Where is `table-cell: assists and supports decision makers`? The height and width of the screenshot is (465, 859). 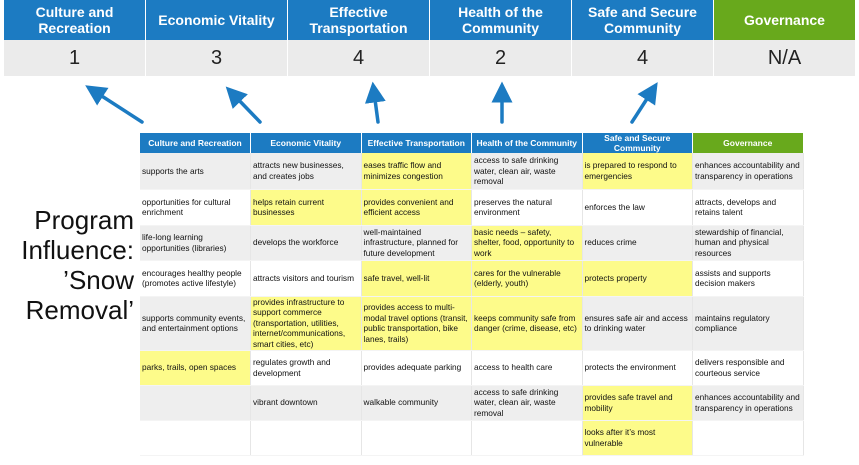 table-cell: assists and supports decision makers is located at coordinates (748, 278).